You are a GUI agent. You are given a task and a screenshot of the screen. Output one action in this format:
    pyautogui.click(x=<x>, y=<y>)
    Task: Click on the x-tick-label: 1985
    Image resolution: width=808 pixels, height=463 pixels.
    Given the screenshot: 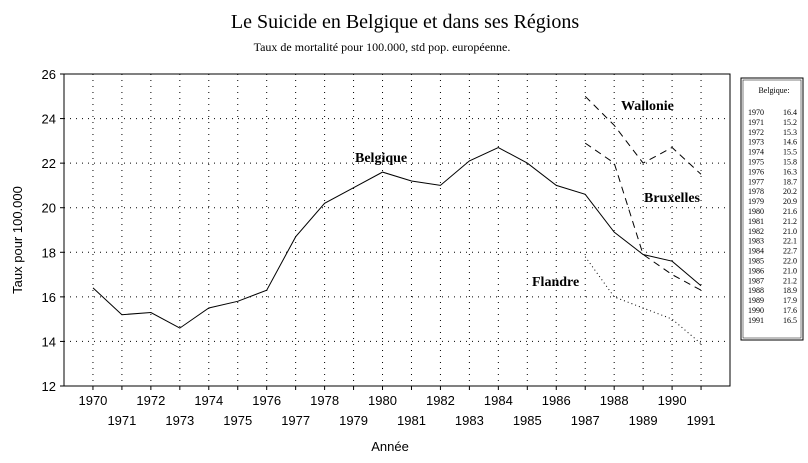 What is the action you would take?
    pyautogui.click(x=527, y=420)
    